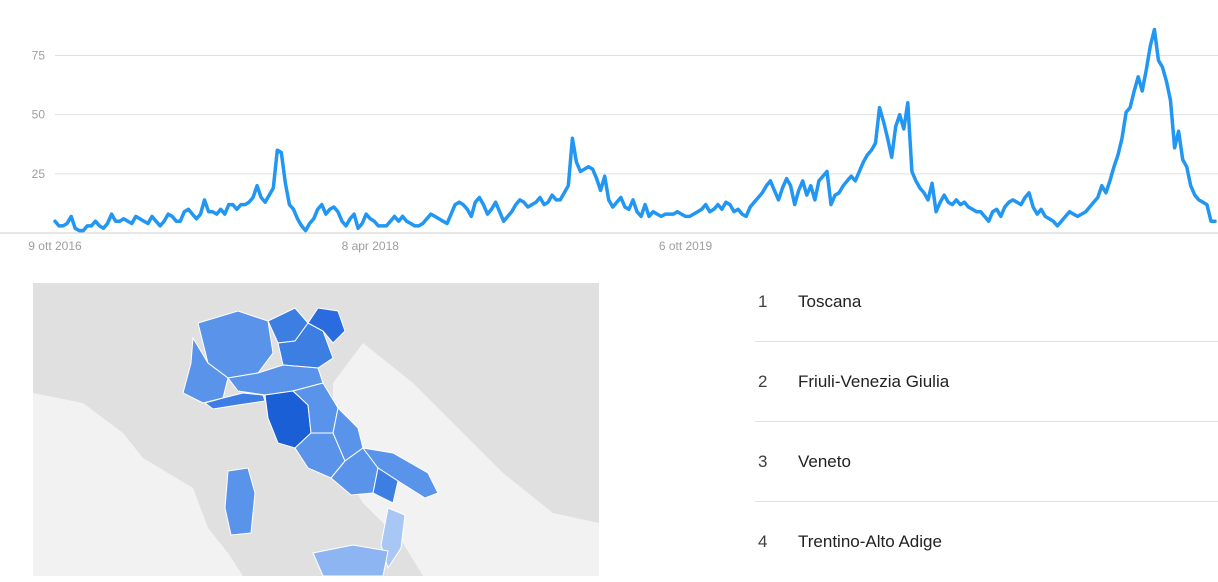 The width and height of the screenshot is (1218, 582). I want to click on list-item: 1 Toscana, so click(986, 302).